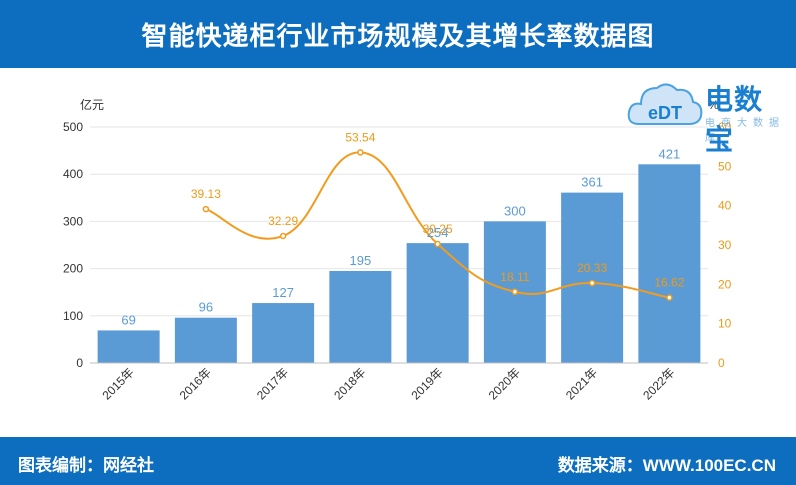  Describe the element at coordinates (73, 316) in the screenshot. I see `y-tick-label: 100` at that location.